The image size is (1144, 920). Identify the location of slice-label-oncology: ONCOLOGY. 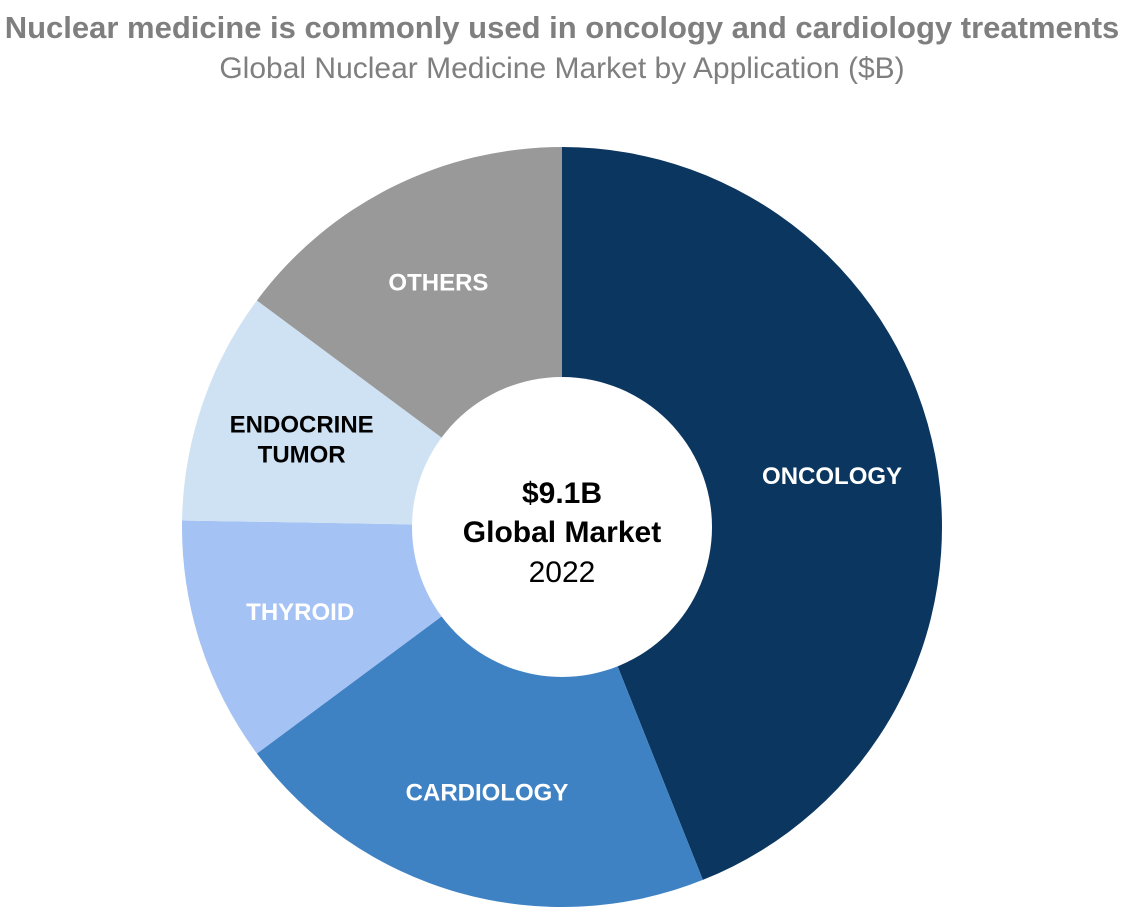
(832, 476).